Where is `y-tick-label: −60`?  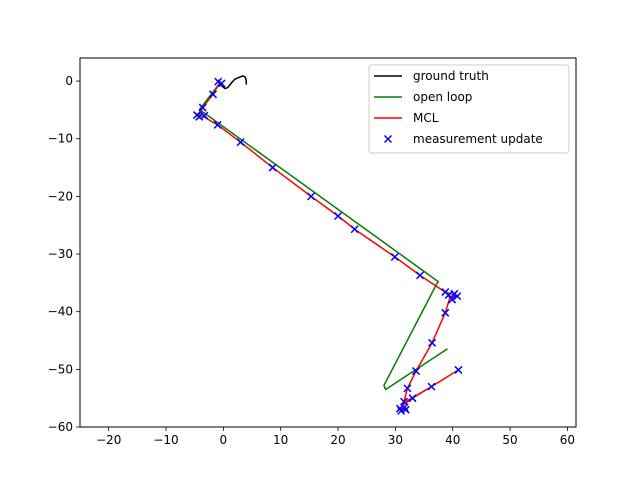 y-tick-label: −60 is located at coordinates (60, 427).